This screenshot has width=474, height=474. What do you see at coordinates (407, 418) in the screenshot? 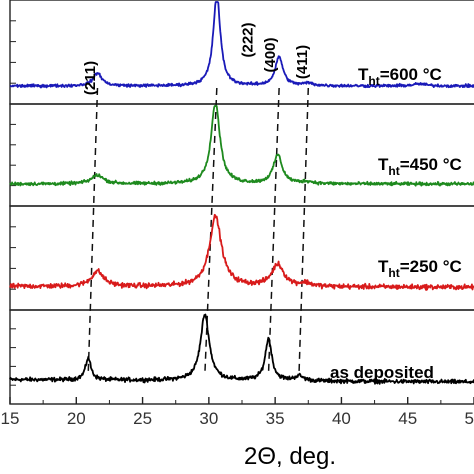
I see `x-tick-label: 45` at bounding box center [407, 418].